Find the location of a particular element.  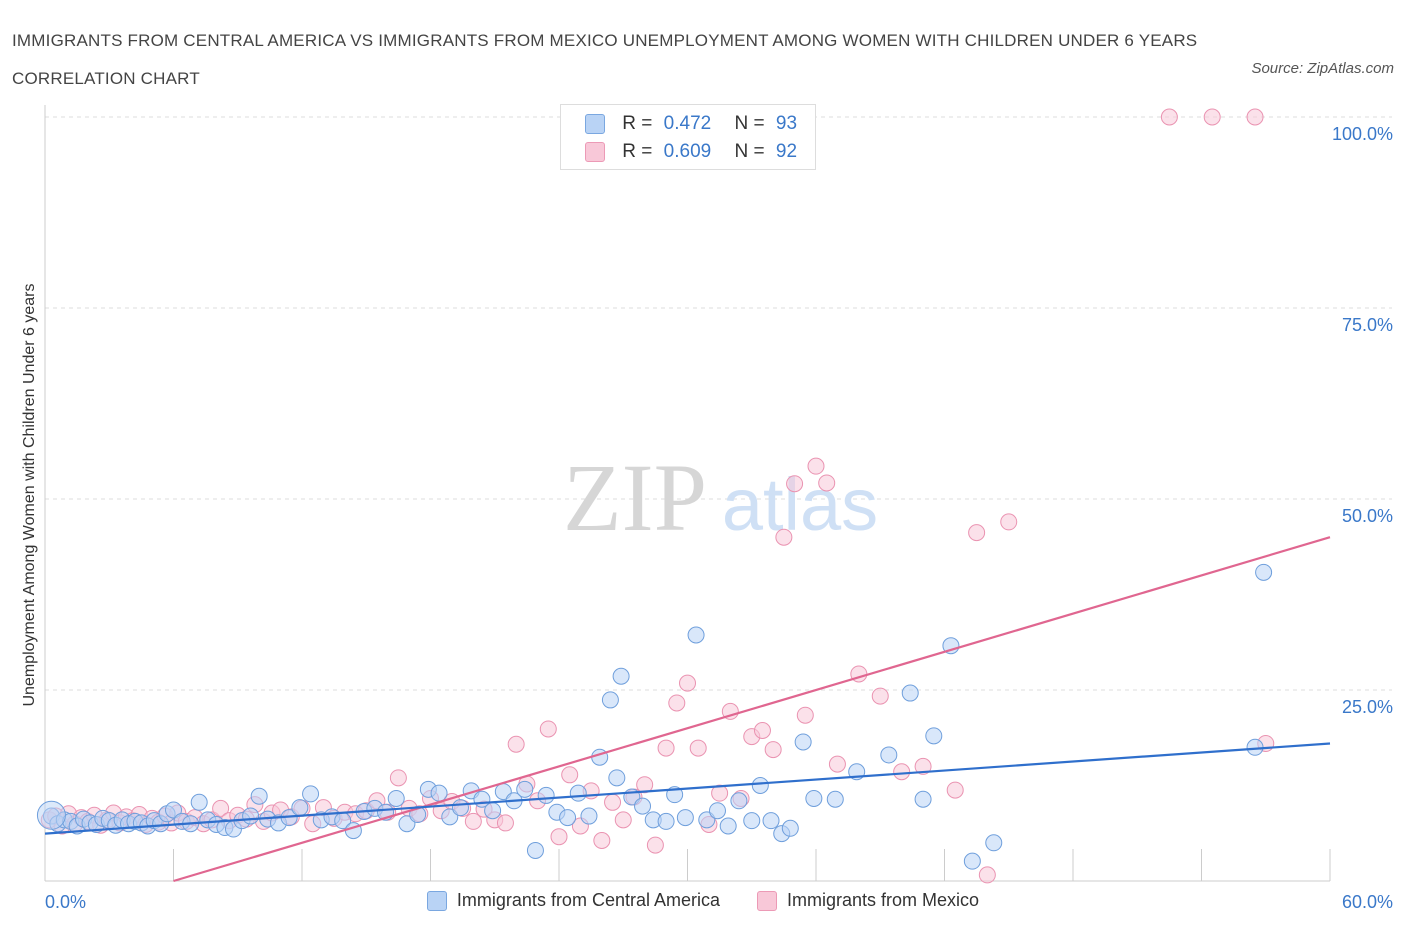

central-america-point-large is located at coordinates (51, 815).